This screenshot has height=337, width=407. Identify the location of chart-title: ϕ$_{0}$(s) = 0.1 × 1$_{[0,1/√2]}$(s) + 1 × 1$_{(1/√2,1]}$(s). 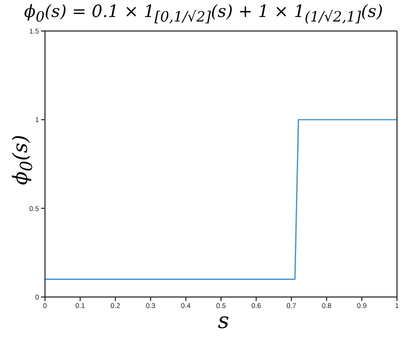
(203, 14).